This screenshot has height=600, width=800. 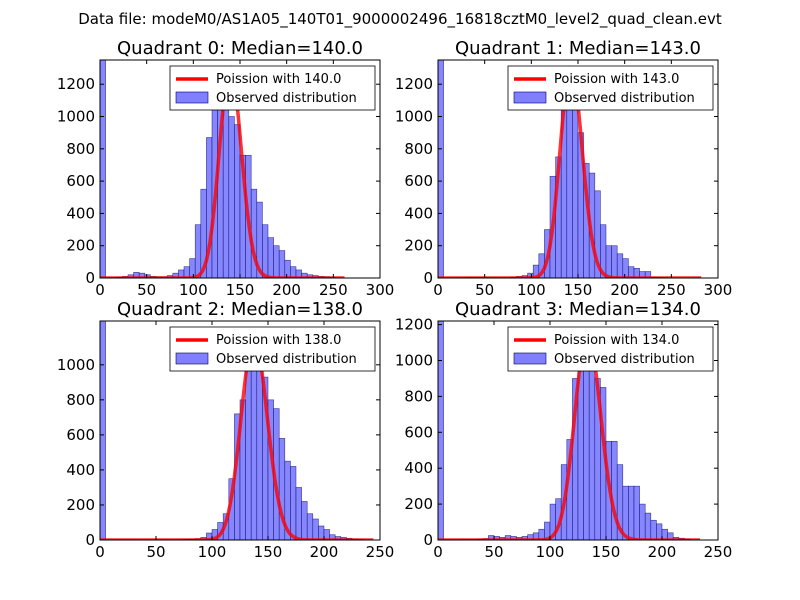 What do you see at coordinates (278, 79) in the screenshot?
I see `legend-label-poisson: Poission with 140.0` at bounding box center [278, 79].